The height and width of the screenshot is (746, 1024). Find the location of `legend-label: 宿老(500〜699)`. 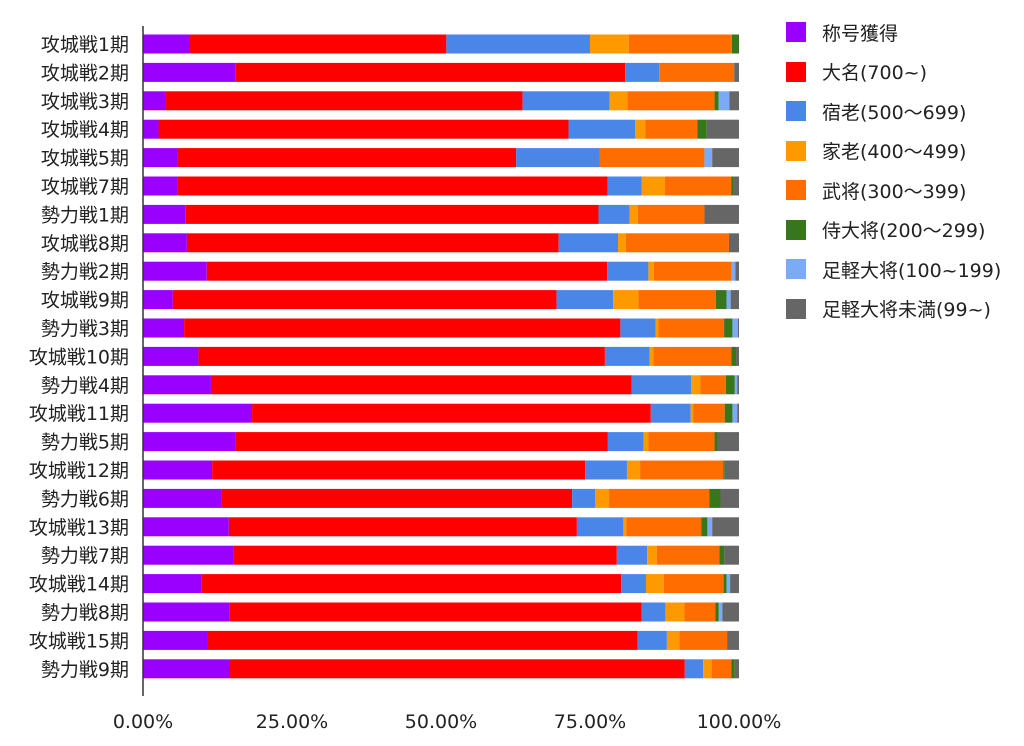

legend-label: 宿老(500〜699) is located at coordinates (894, 112).